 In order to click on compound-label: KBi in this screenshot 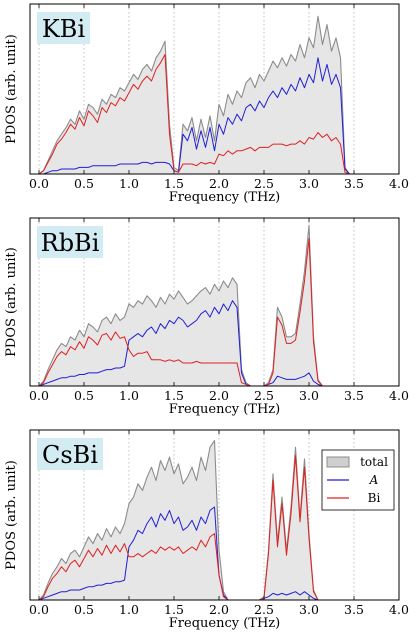, I will do `click(64, 29)`.